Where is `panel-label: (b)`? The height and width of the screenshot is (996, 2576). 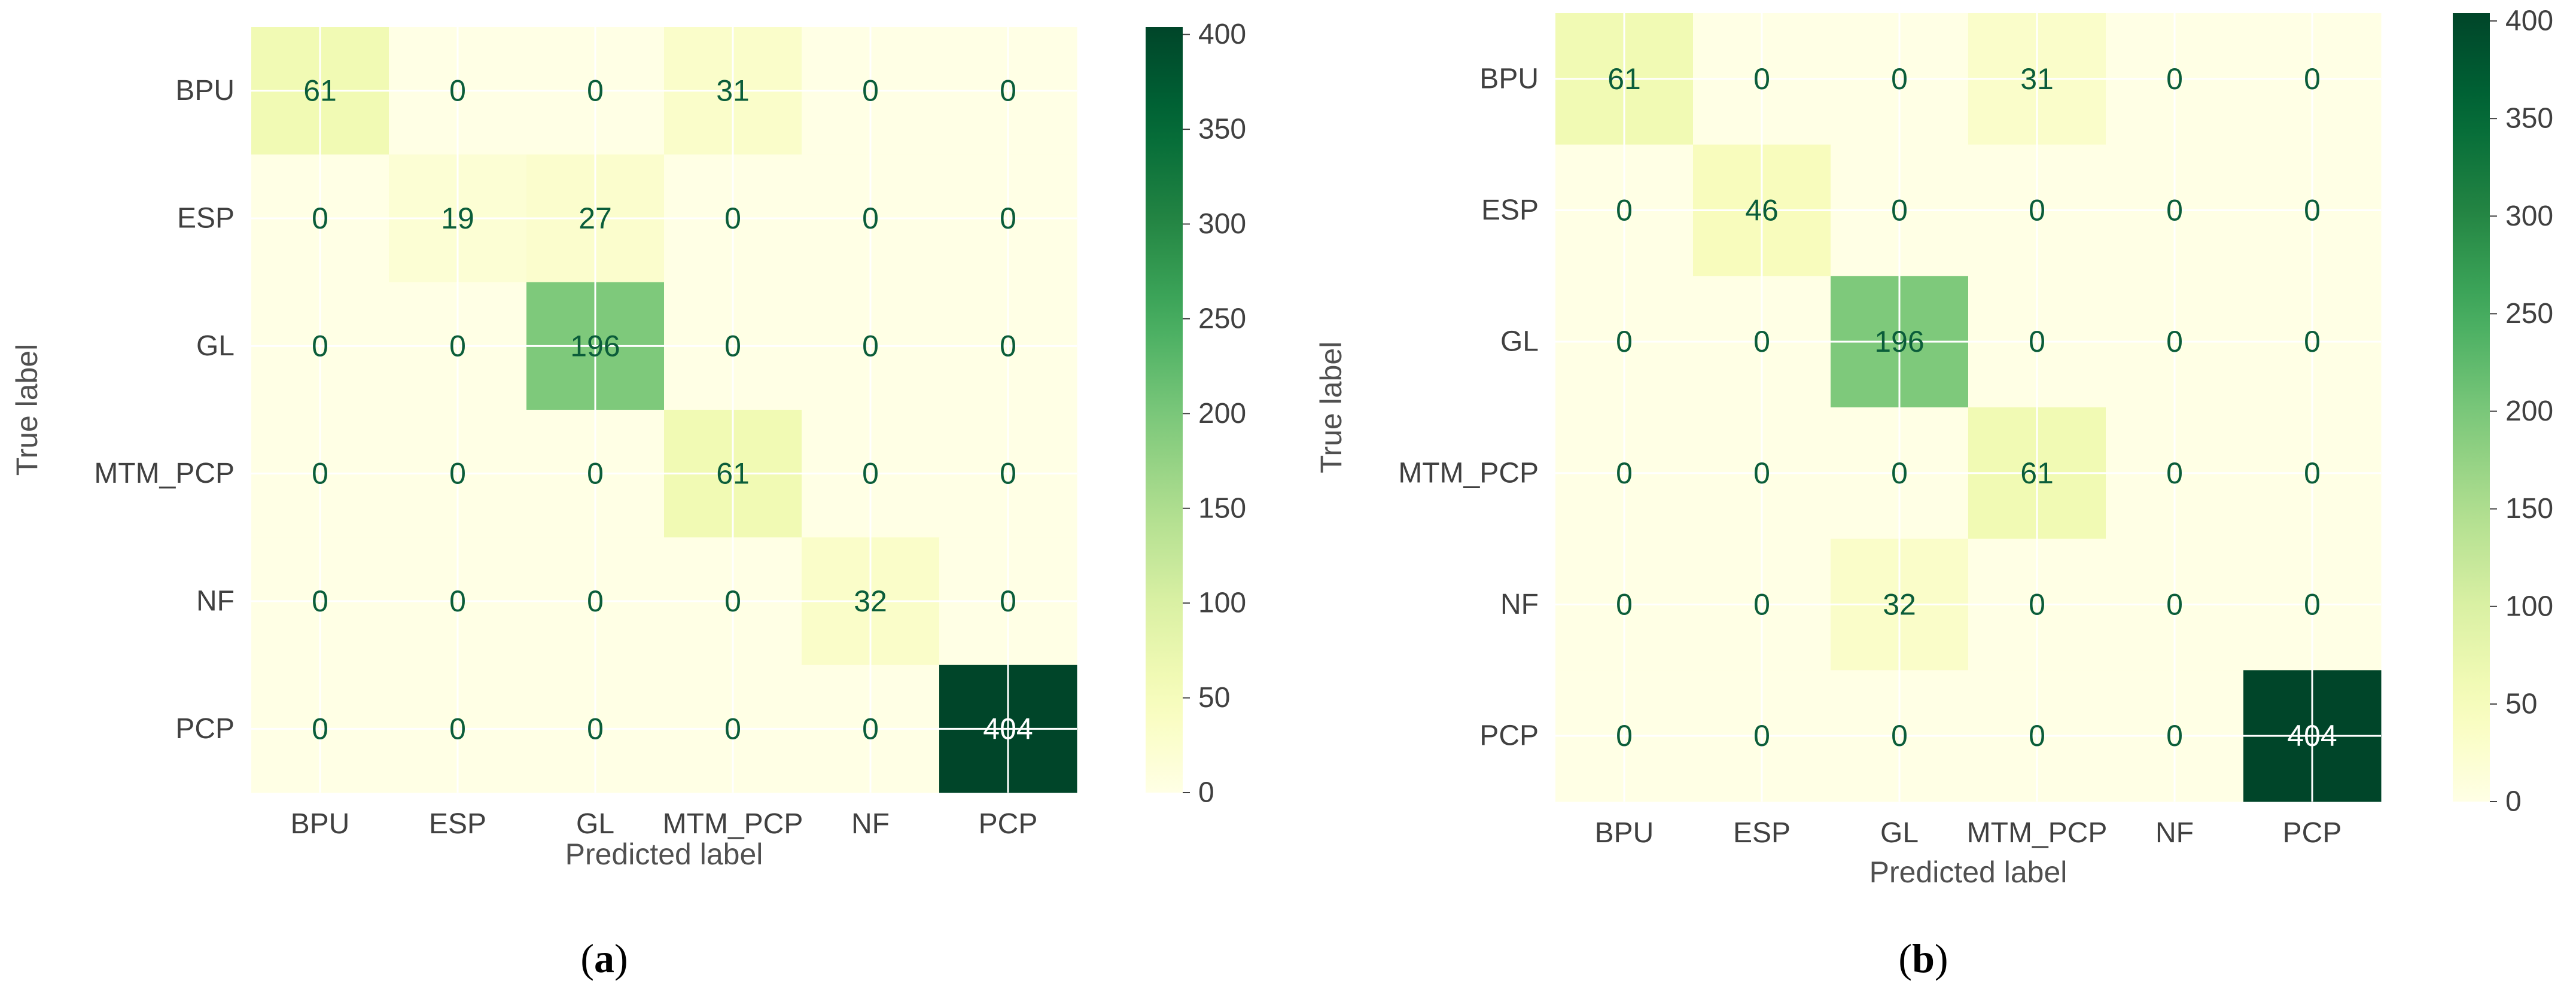
panel-label: (b) is located at coordinates (1923, 958).